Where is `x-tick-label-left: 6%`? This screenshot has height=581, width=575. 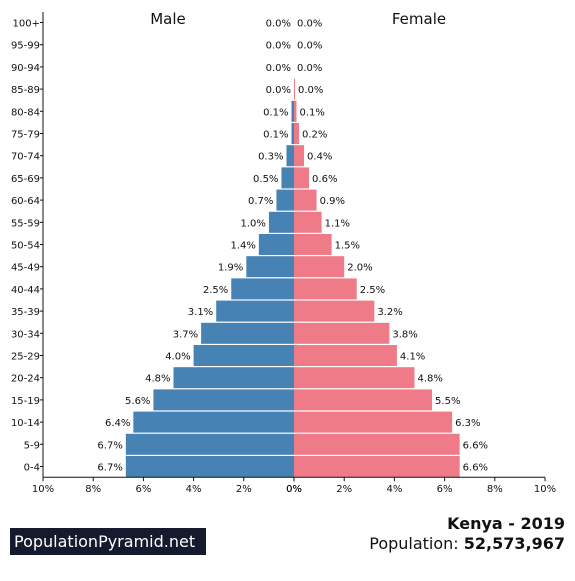
x-tick-label-left: 6% is located at coordinates (143, 489).